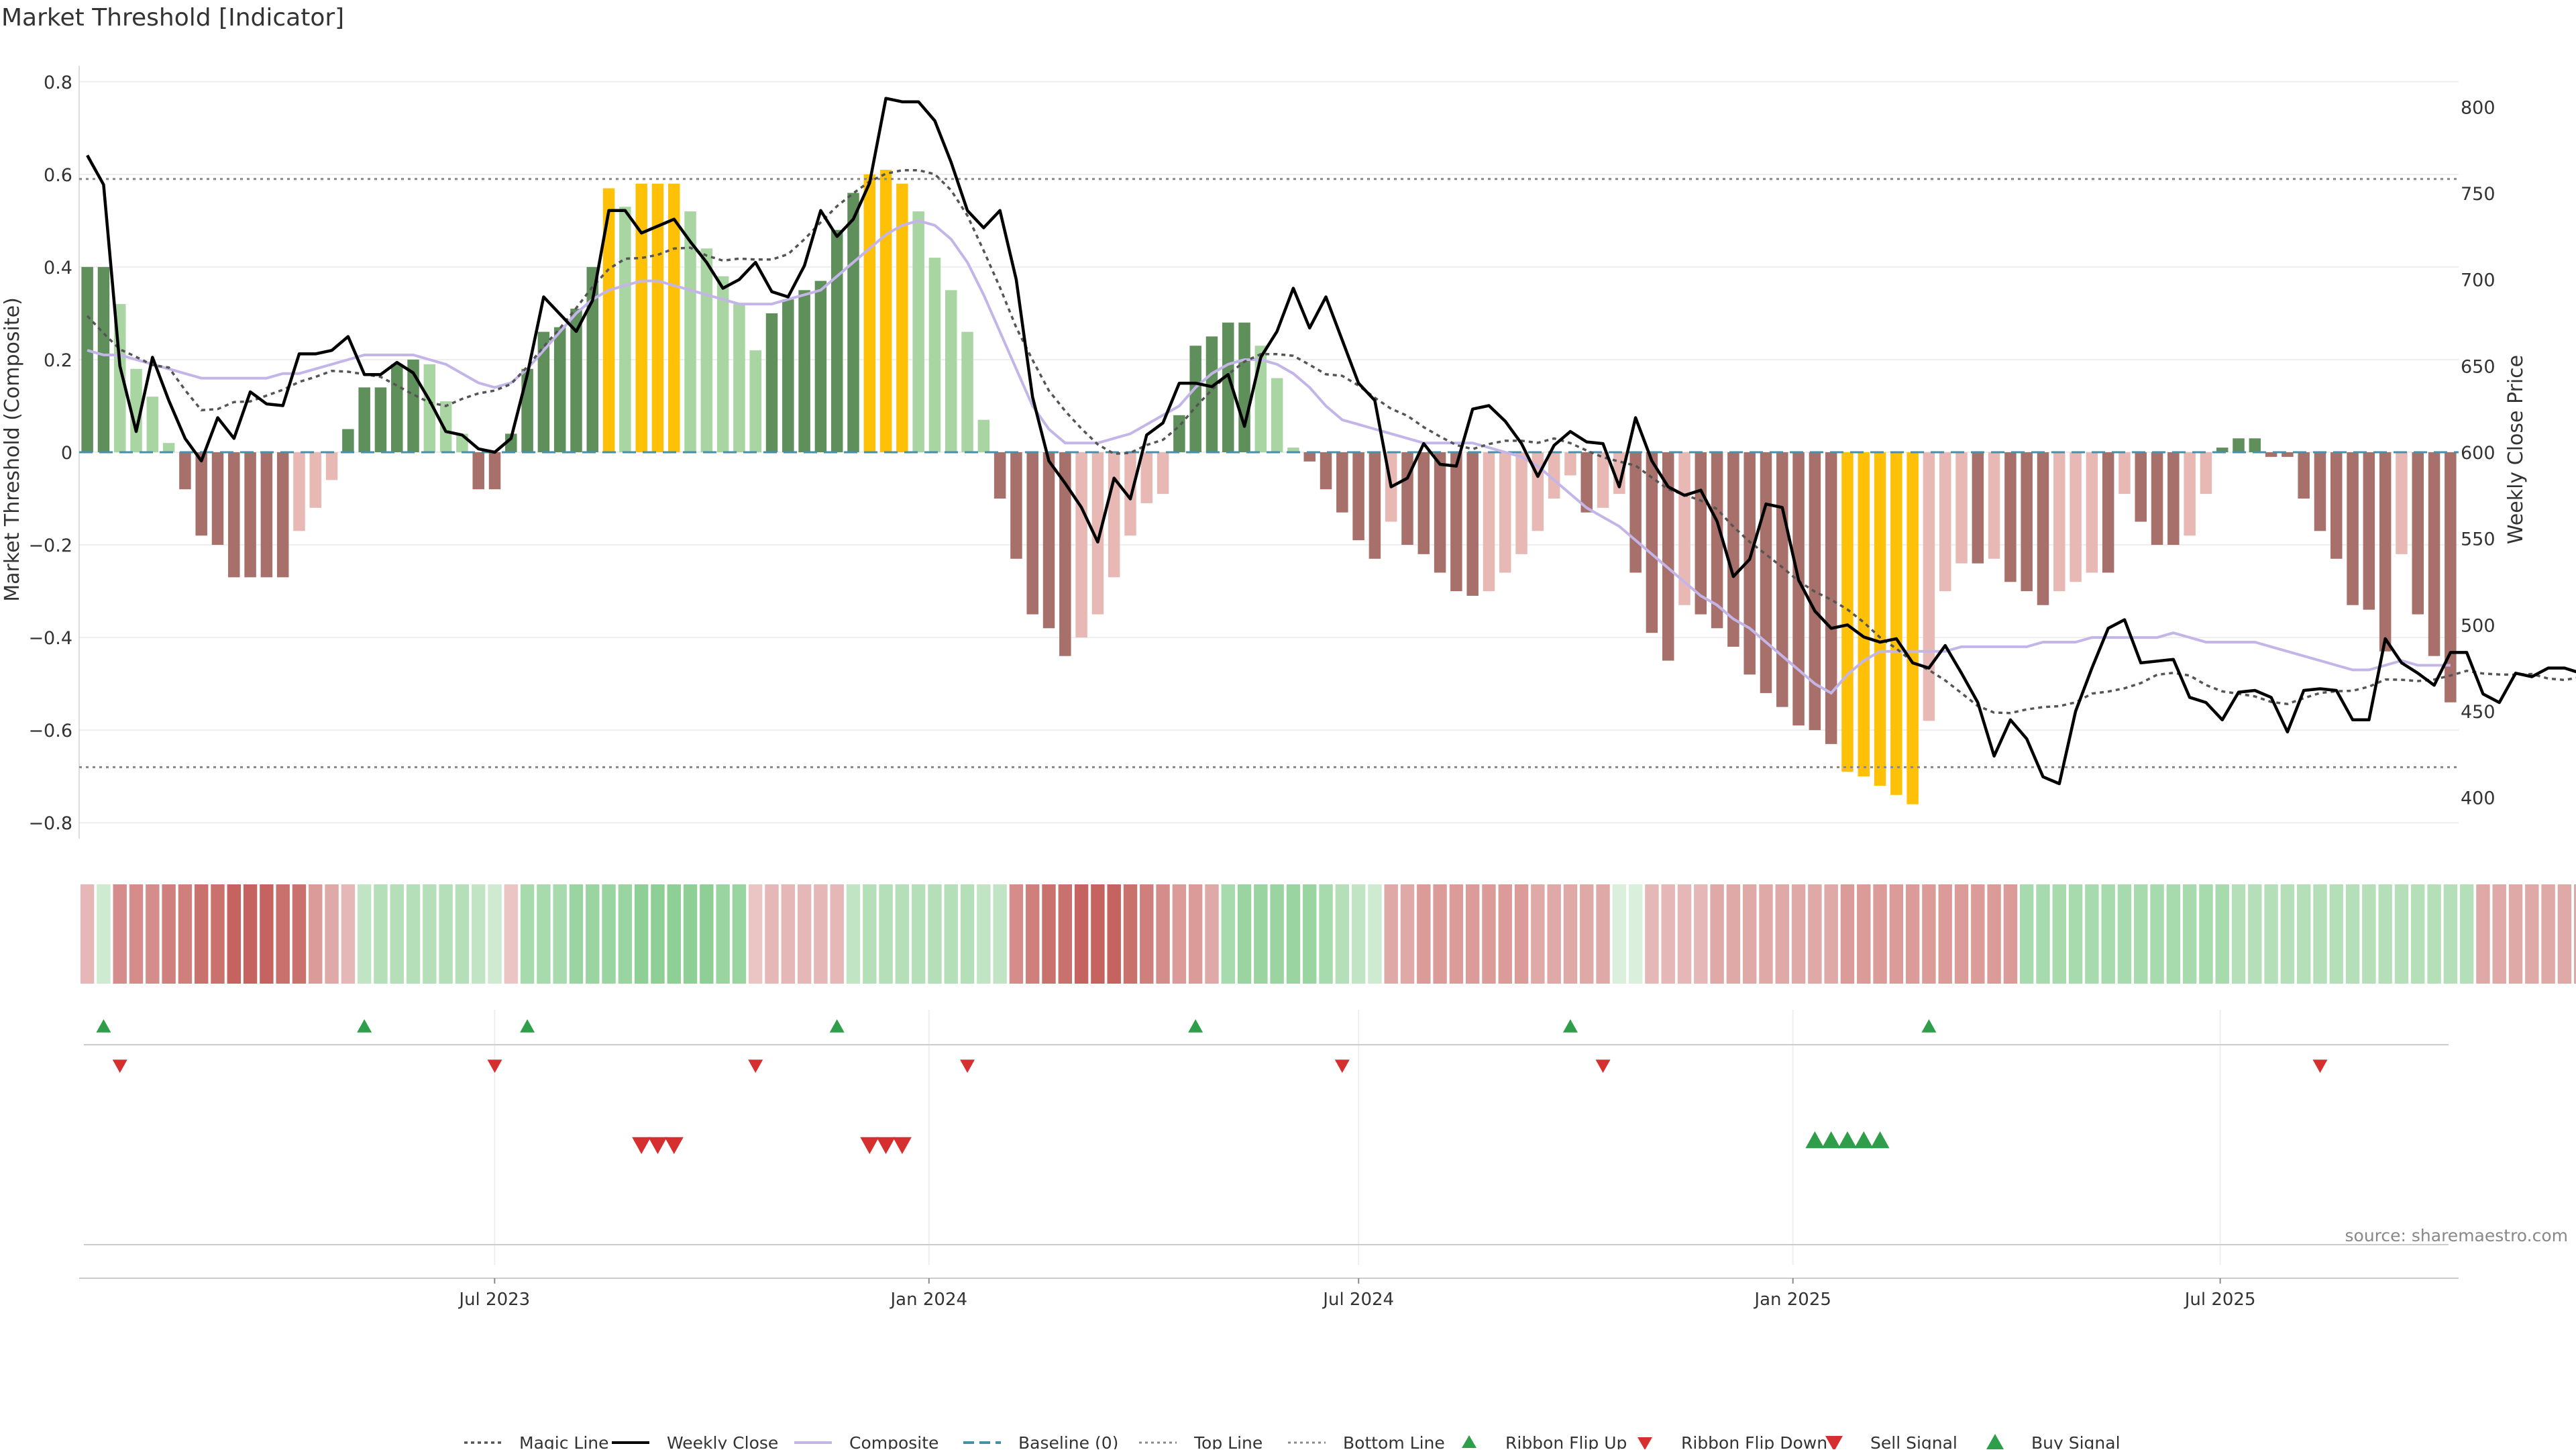  I want to click on buy-signal-marker, so click(1847, 1140).